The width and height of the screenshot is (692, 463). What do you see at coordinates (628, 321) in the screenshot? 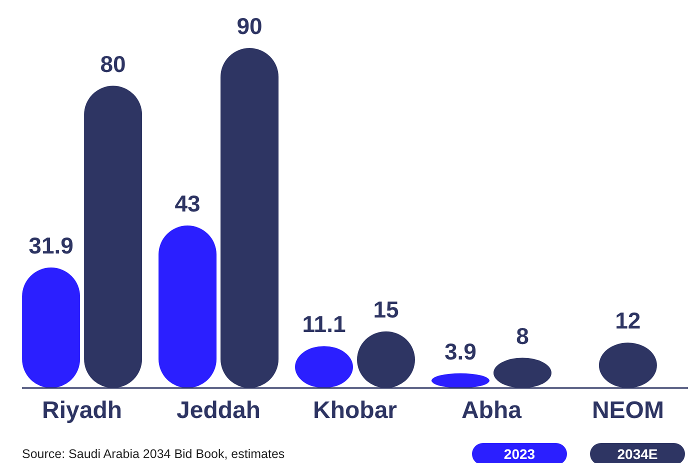
I see `data-label: 12` at bounding box center [628, 321].